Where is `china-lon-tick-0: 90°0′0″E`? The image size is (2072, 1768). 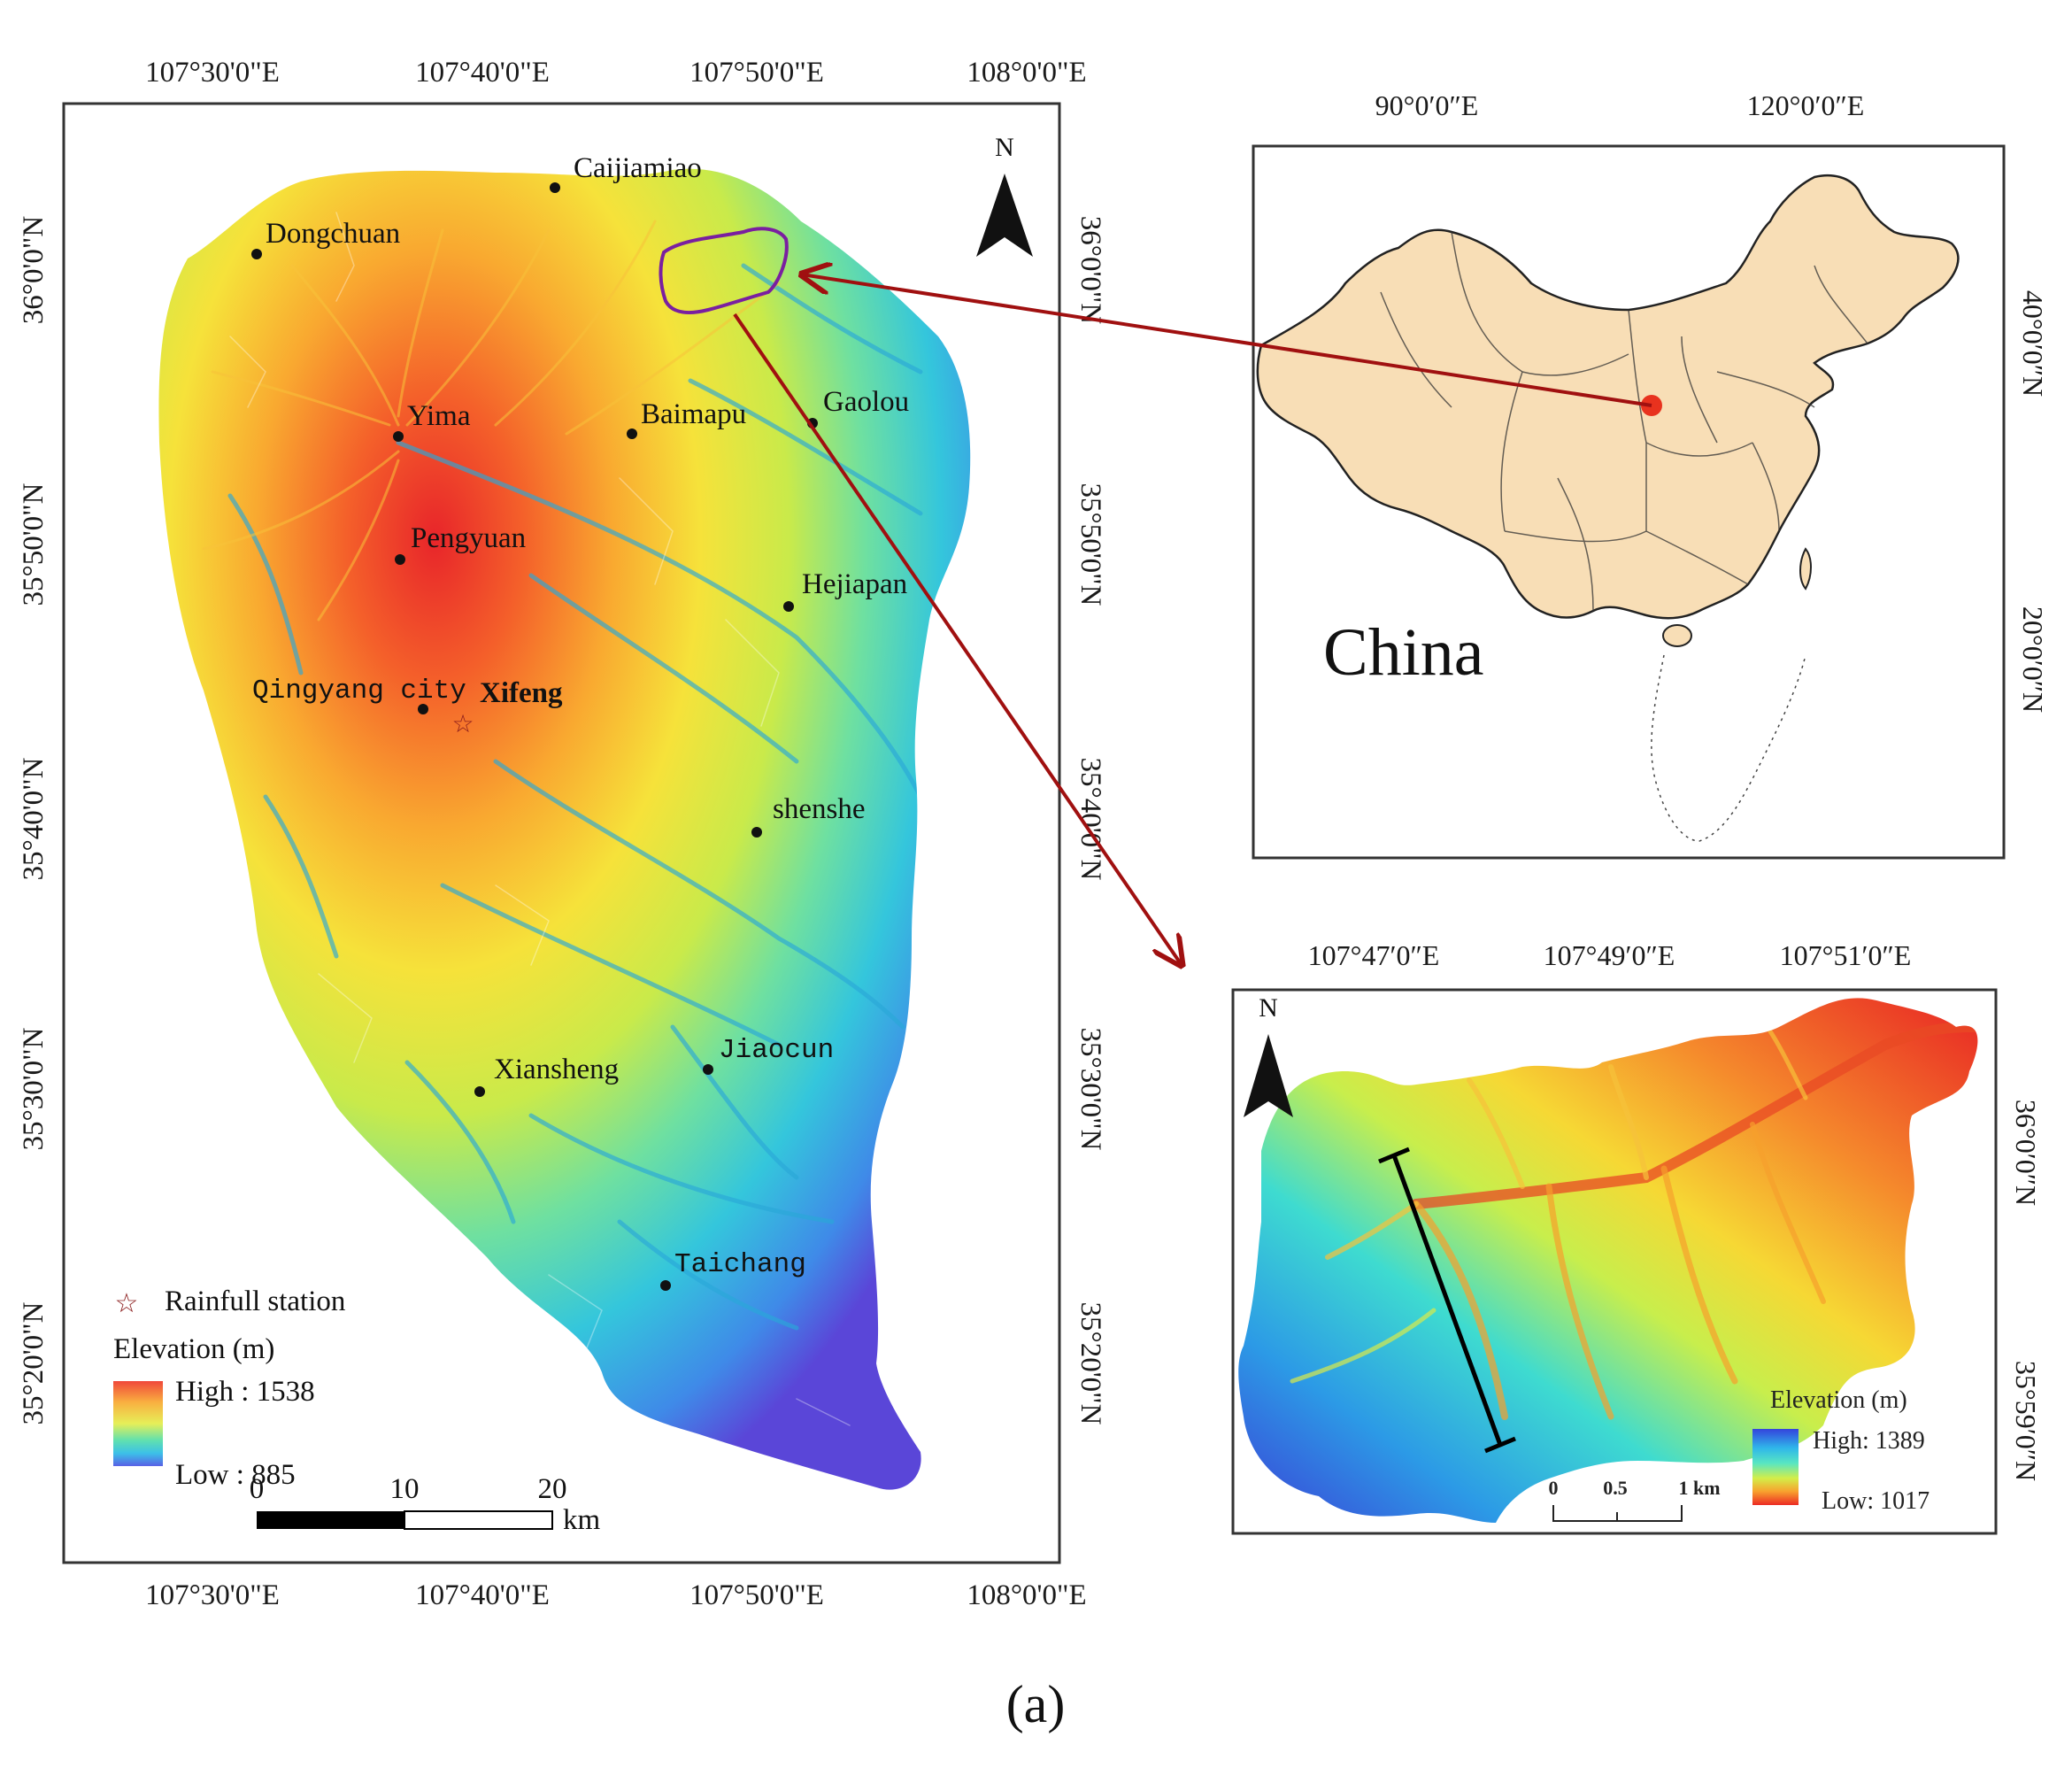 china-lon-tick-0: 90°0′0″E is located at coordinates (1427, 105).